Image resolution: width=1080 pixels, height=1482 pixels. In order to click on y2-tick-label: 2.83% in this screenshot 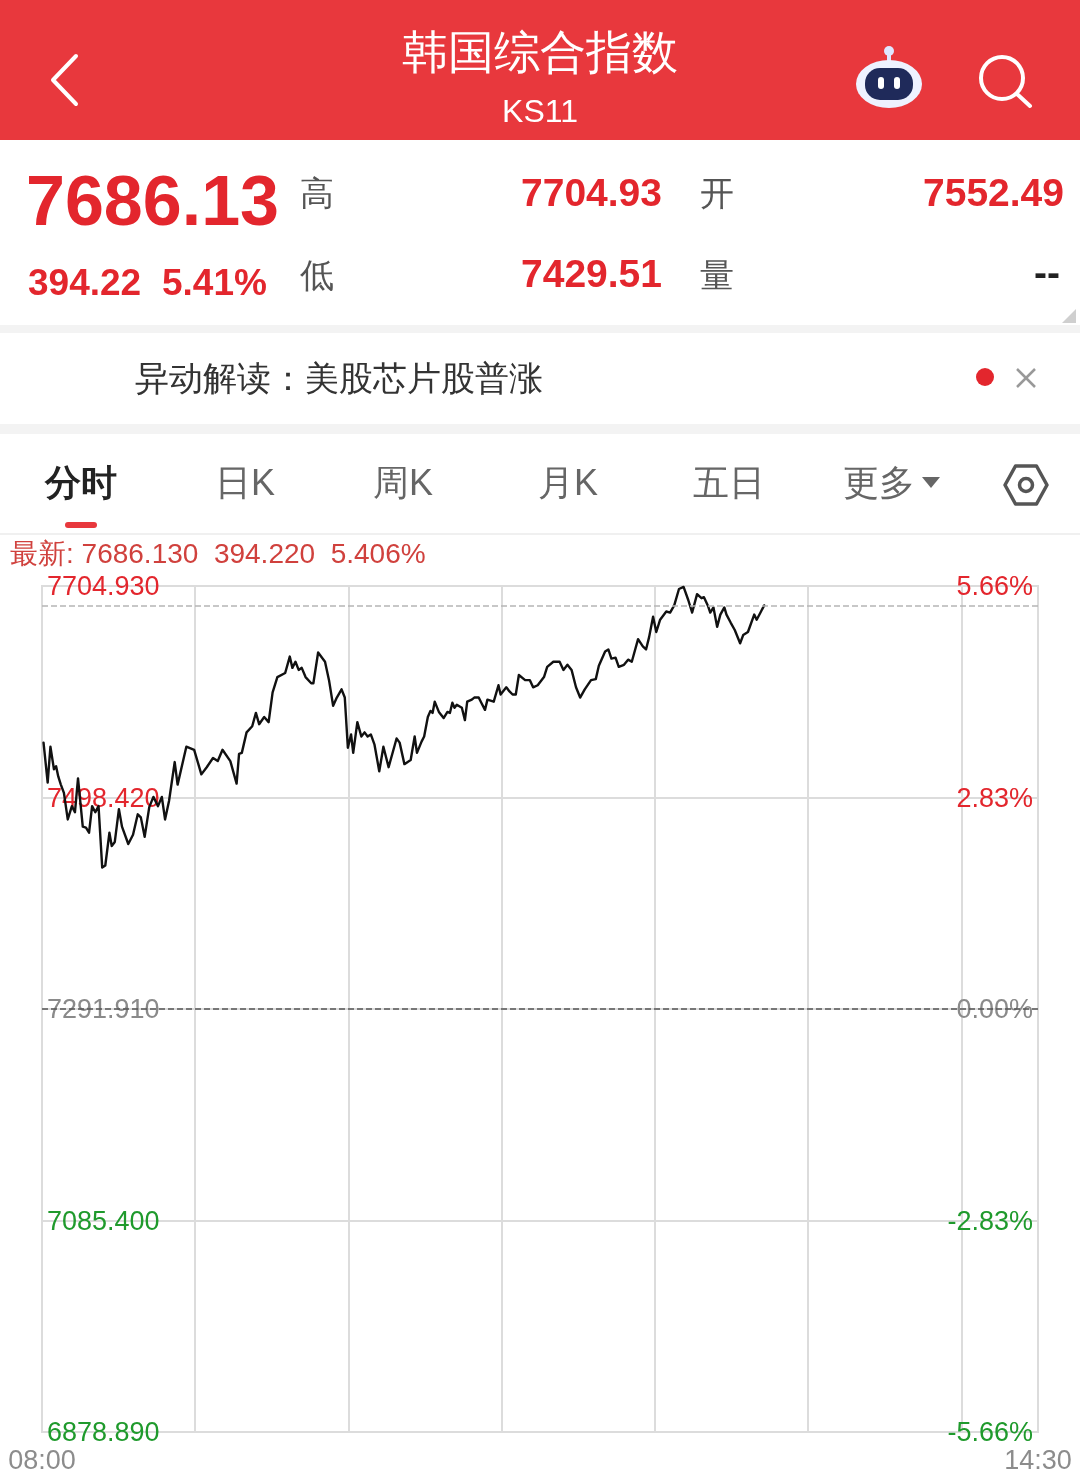, I will do `click(994, 797)`.